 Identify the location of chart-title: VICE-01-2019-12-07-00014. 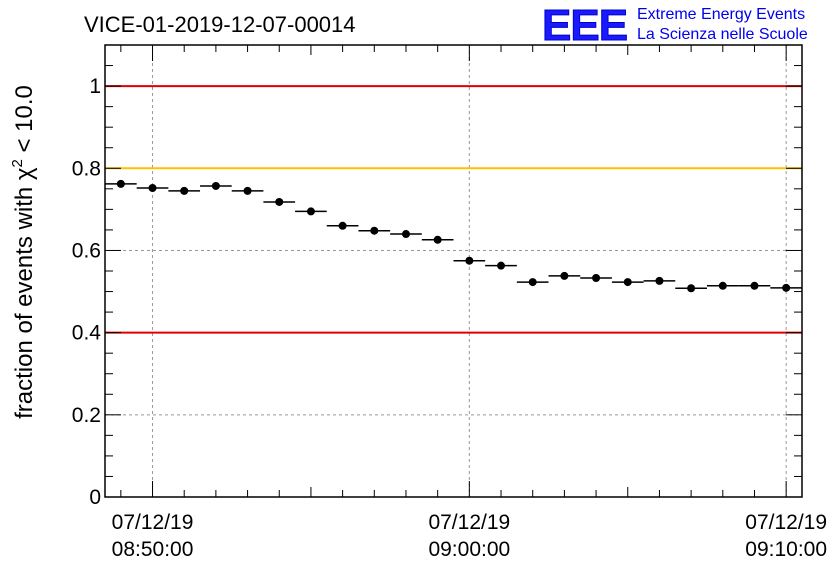
(220, 24).